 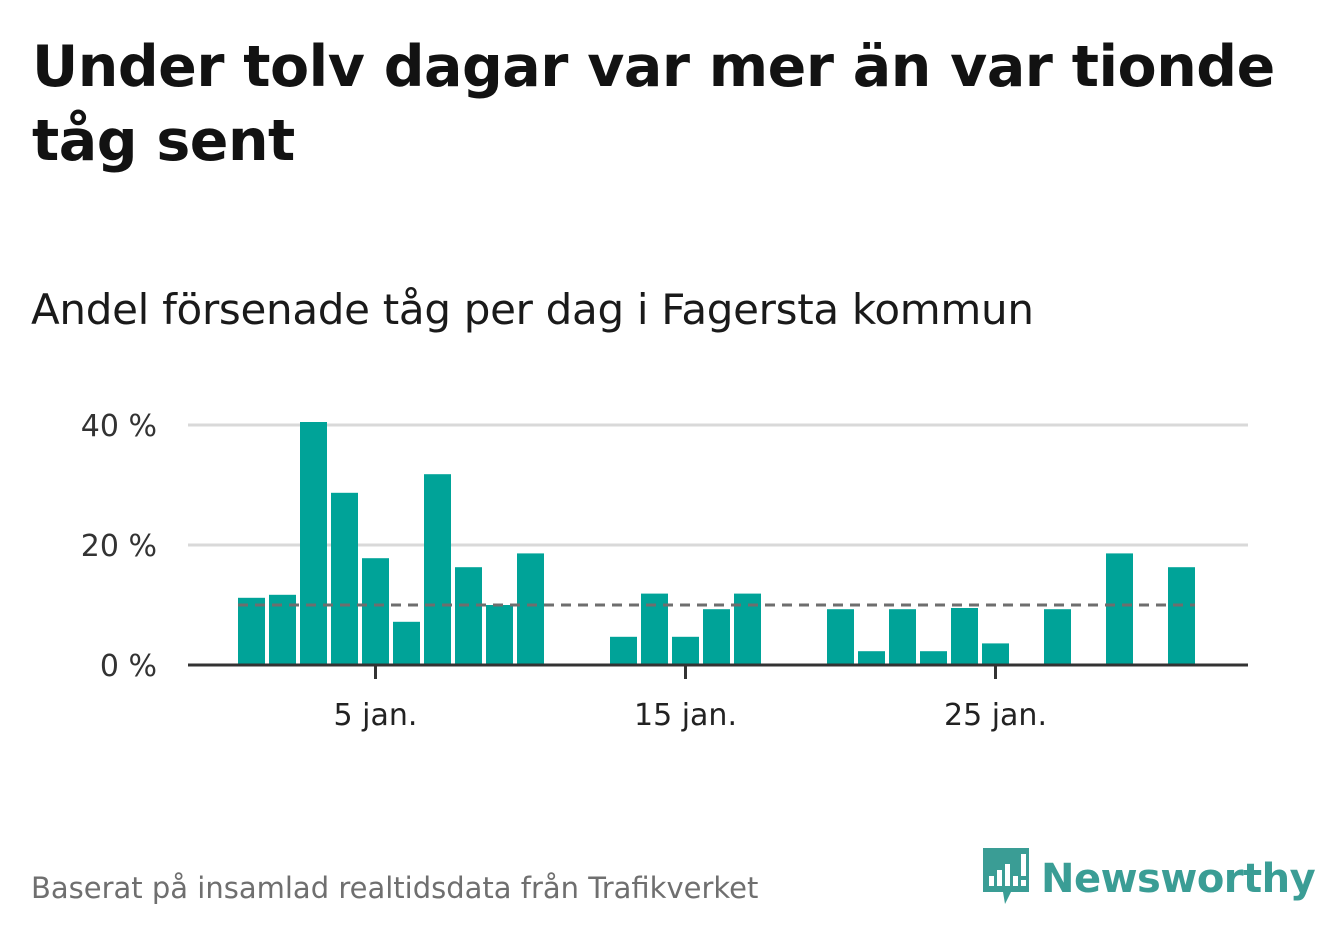 What do you see at coordinates (376, 715) in the screenshot?
I see `x-tick-label: 5 jan.` at bounding box center [376, 715].